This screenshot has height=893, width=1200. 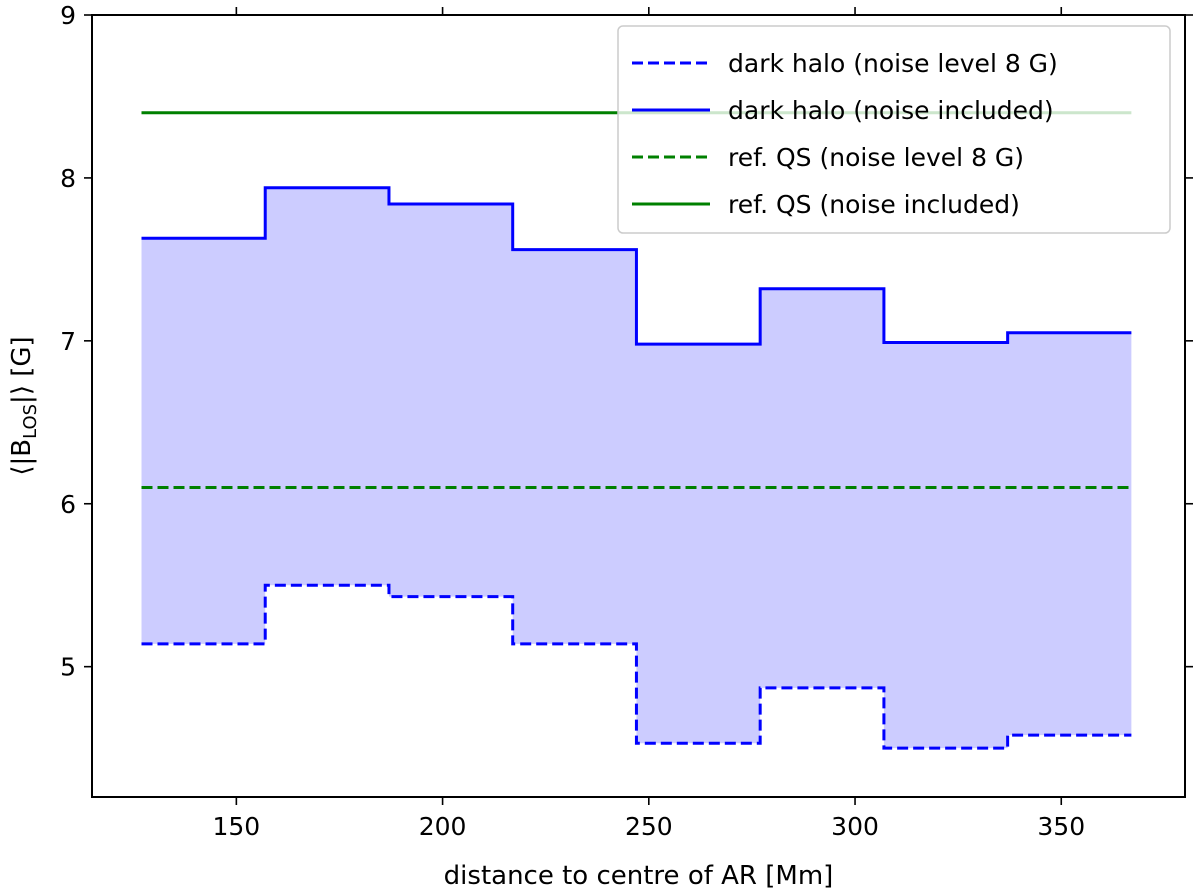 I want to click on y-tick-label: 7, so click(x=68, y=341).